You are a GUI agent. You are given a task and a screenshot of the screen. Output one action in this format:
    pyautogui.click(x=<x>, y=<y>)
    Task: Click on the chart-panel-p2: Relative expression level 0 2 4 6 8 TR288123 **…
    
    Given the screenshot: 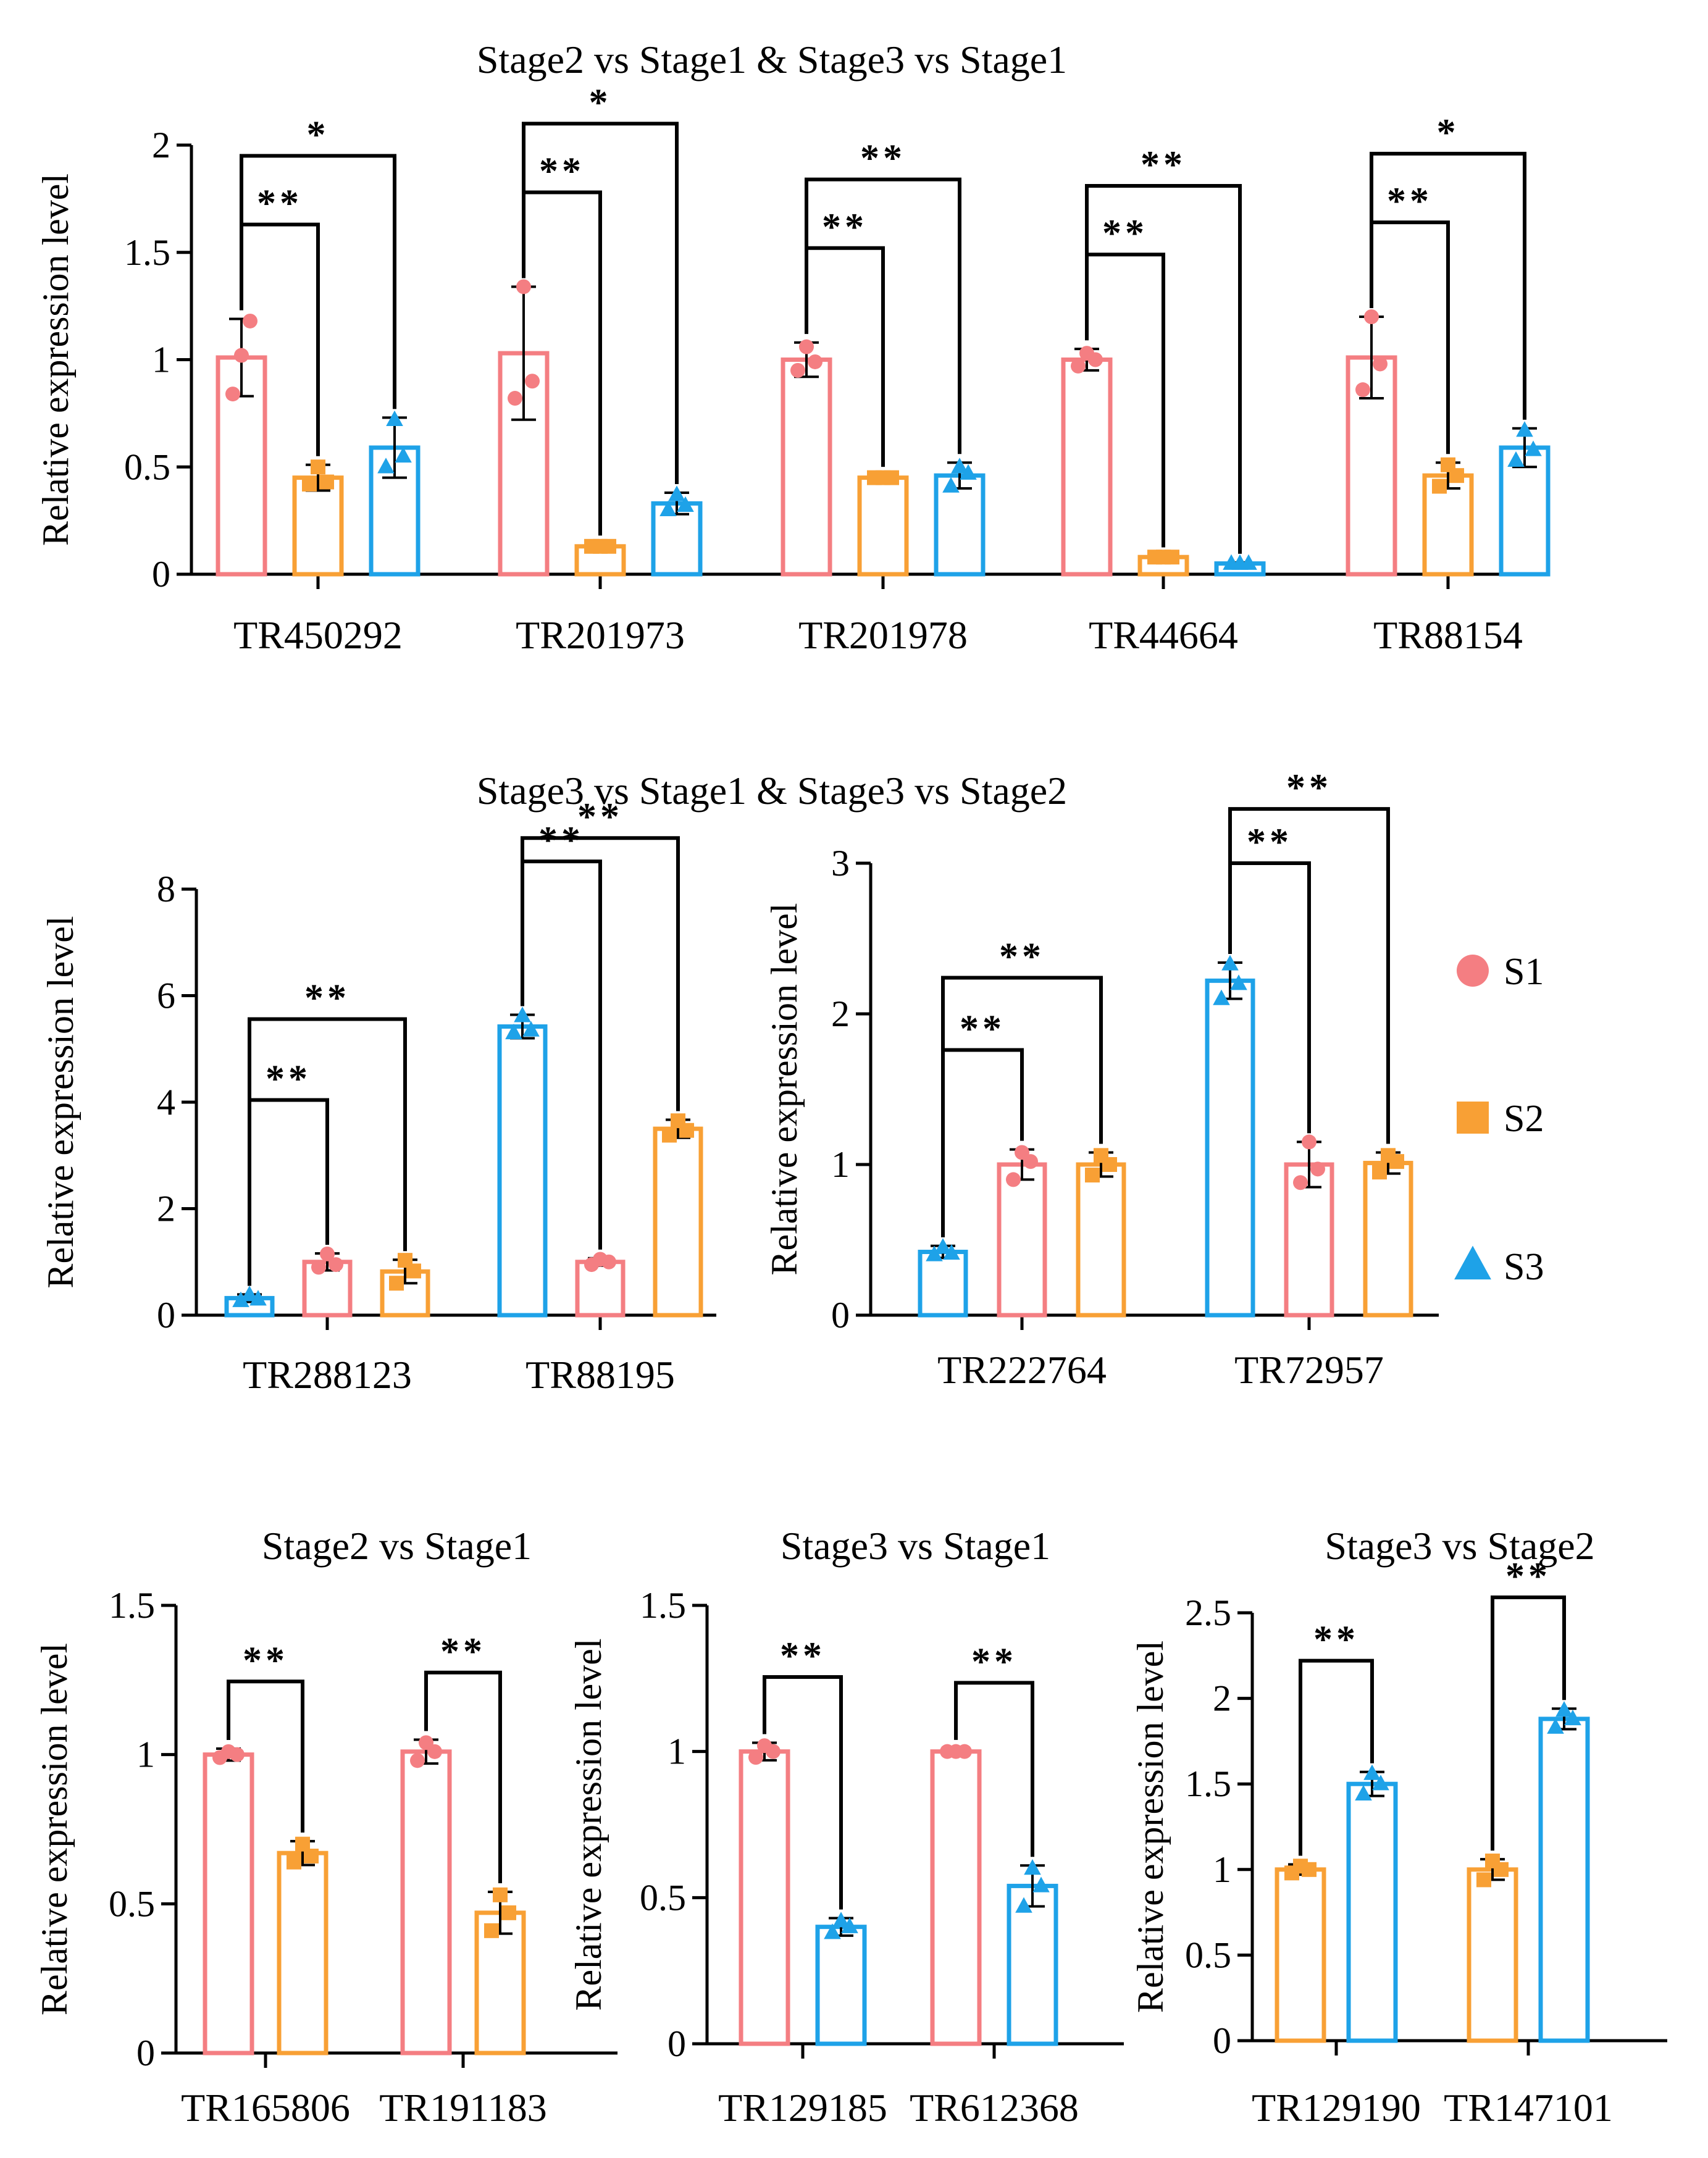 What is the action you would take?
    pyautogui.click(x=378, y=1096)
    